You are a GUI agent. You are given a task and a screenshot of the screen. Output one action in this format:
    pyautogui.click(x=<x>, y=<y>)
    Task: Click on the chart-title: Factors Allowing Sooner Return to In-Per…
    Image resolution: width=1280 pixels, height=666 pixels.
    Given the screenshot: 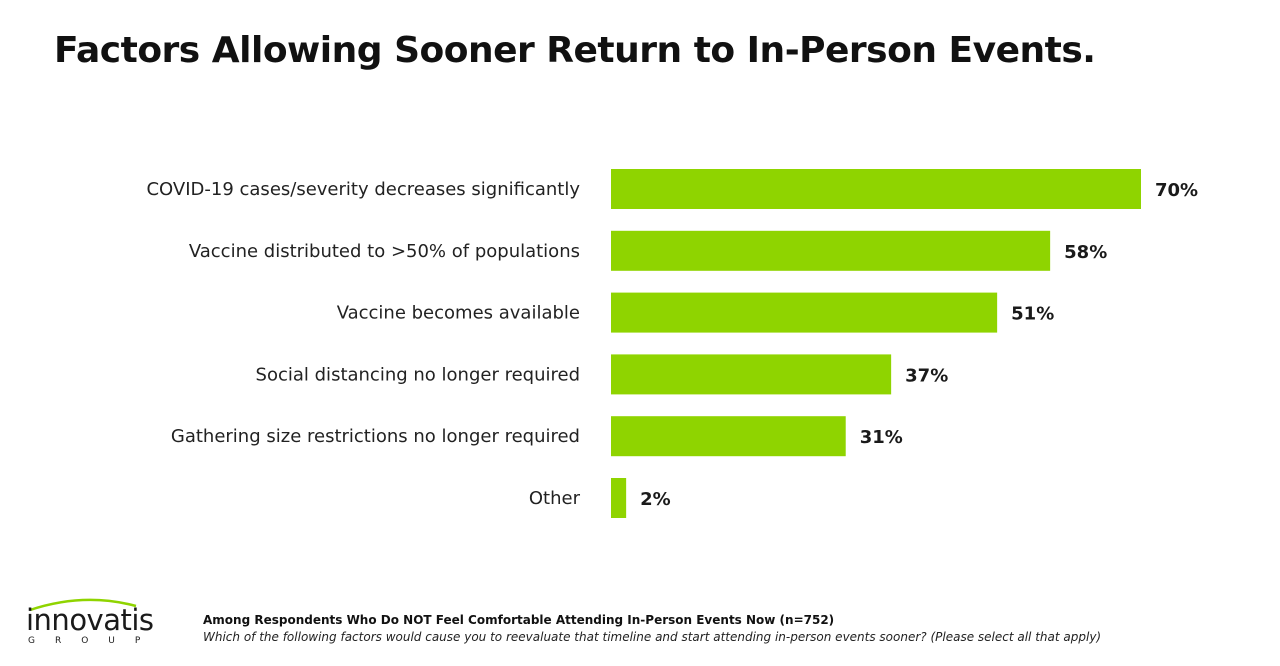 What is the action you would take?
    pyautogui.click(x=575, y=50)
    